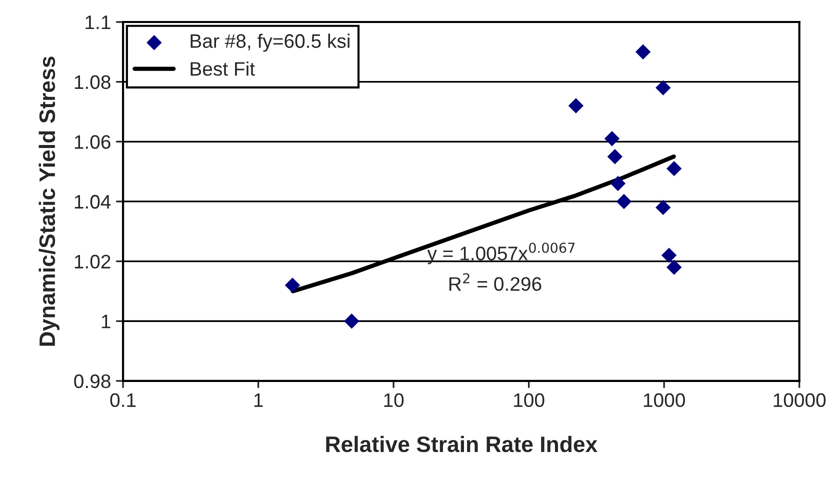 The image size is (837, 489). What do you see at coordinates (92, 381) in the screenshot?
I see `y-tick-label: 0.98` at bounding box center [92, 381].